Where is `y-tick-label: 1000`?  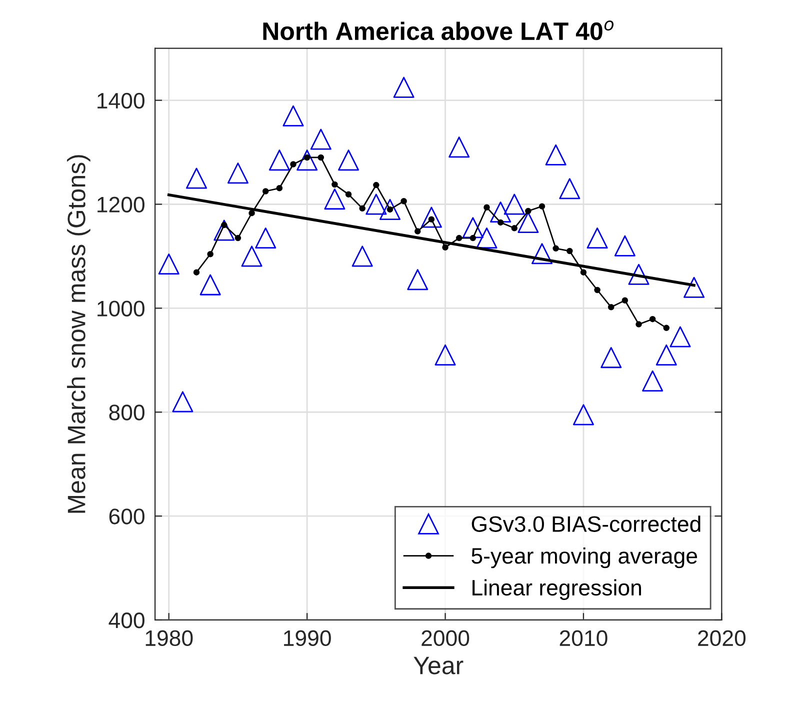 y-tick-label: 1000 is located at coordinates (121, 308).